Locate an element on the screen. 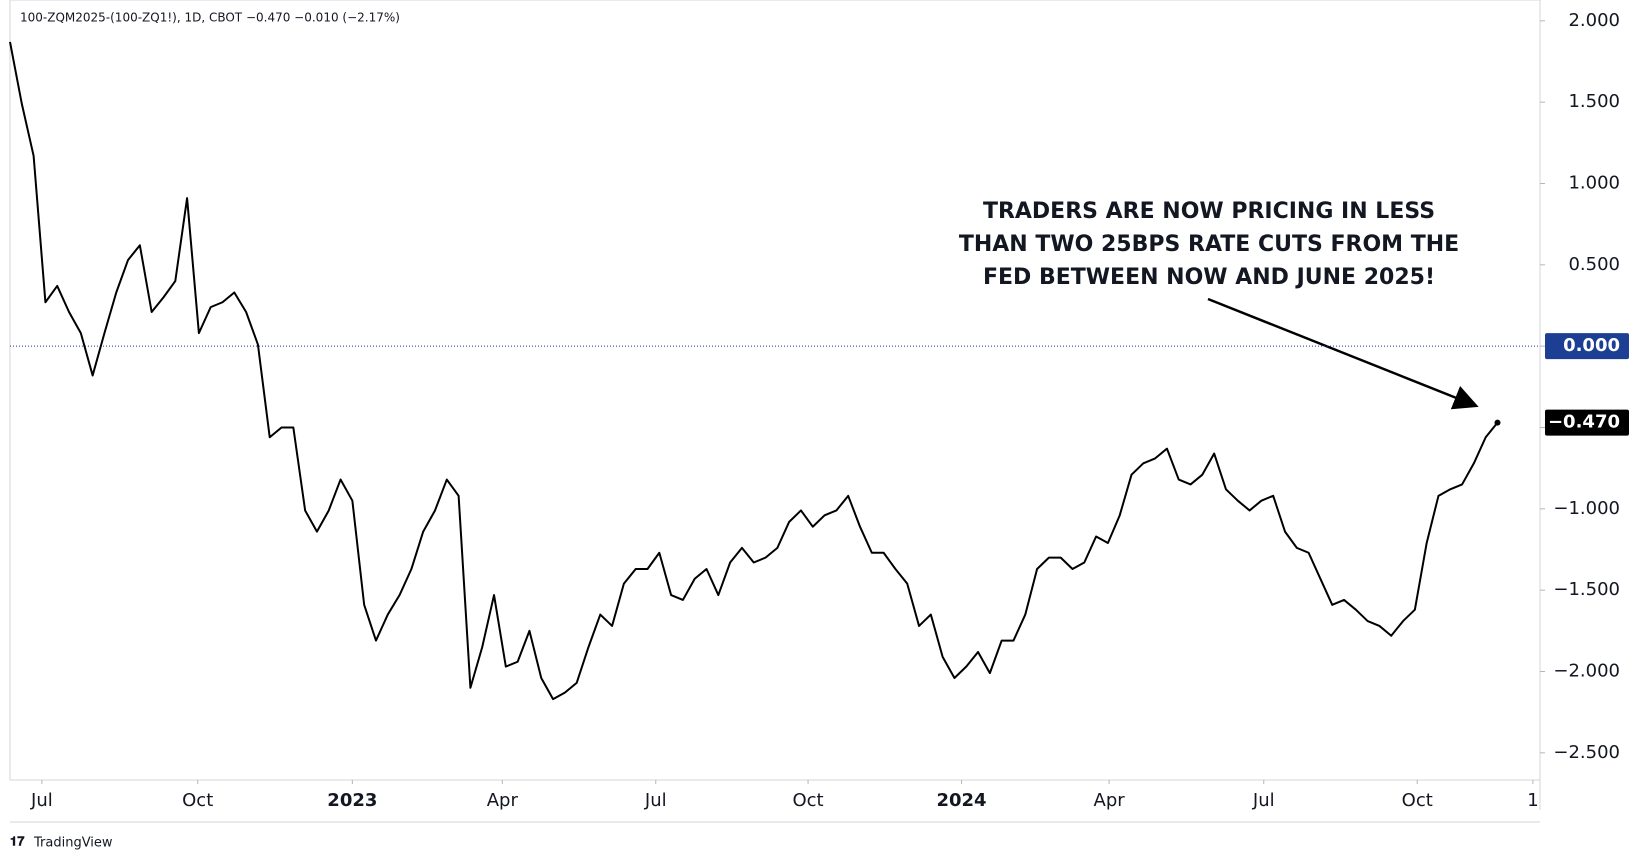 This screenshot has height=860, width=1634. x-tick-label: 2023 is located at coordinates (352, 800).